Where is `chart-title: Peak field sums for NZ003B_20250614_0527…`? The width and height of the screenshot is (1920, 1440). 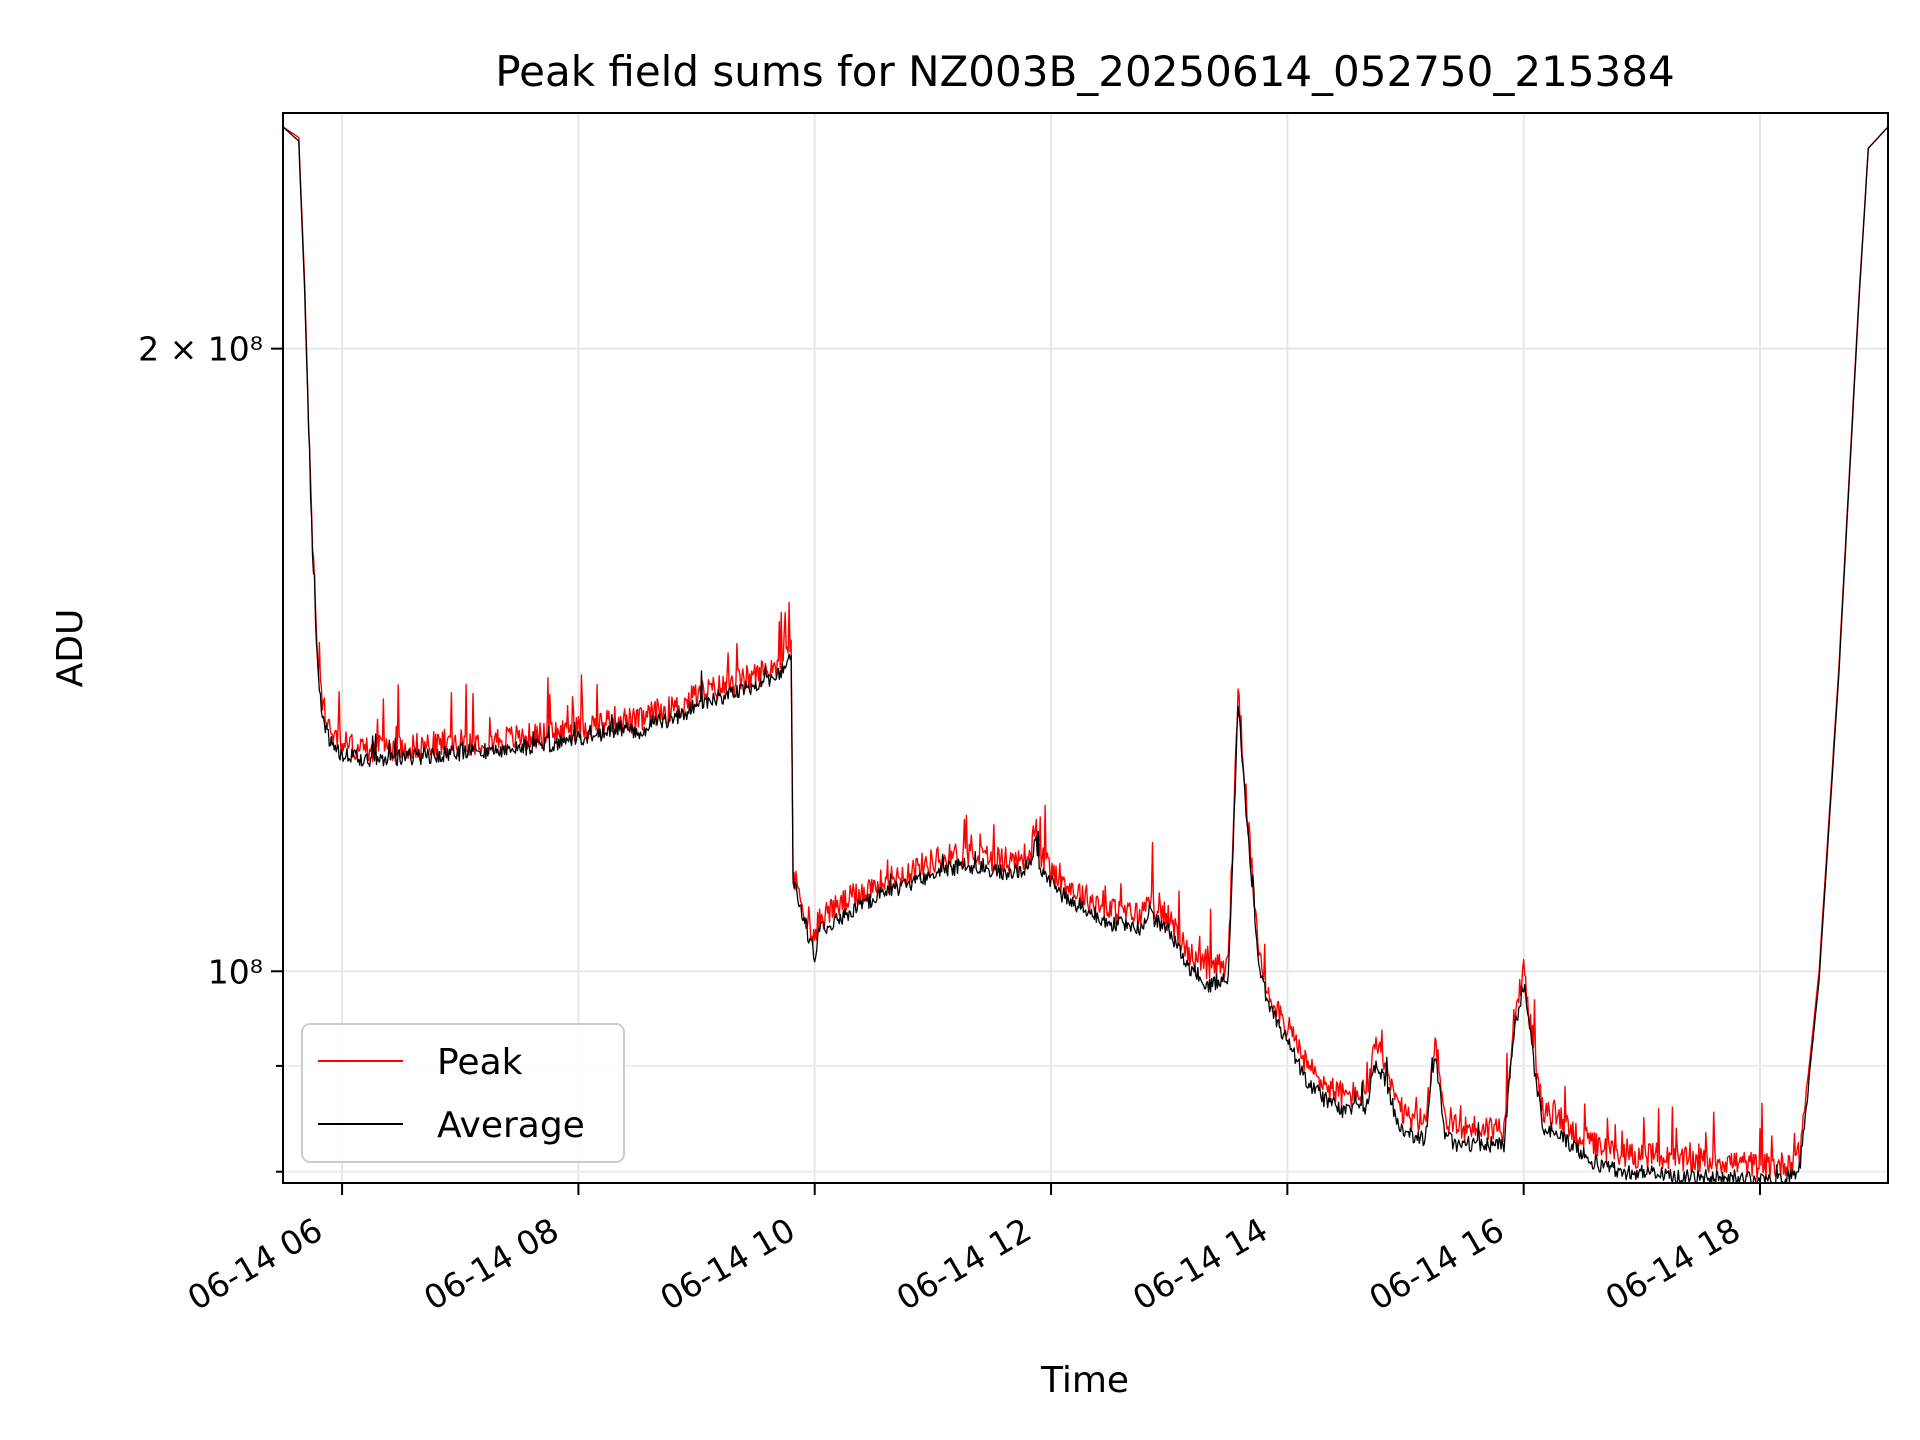 chart-title: Peak field sums for NZ003B_20250614_0527… is located at coordinates (1084, 71).